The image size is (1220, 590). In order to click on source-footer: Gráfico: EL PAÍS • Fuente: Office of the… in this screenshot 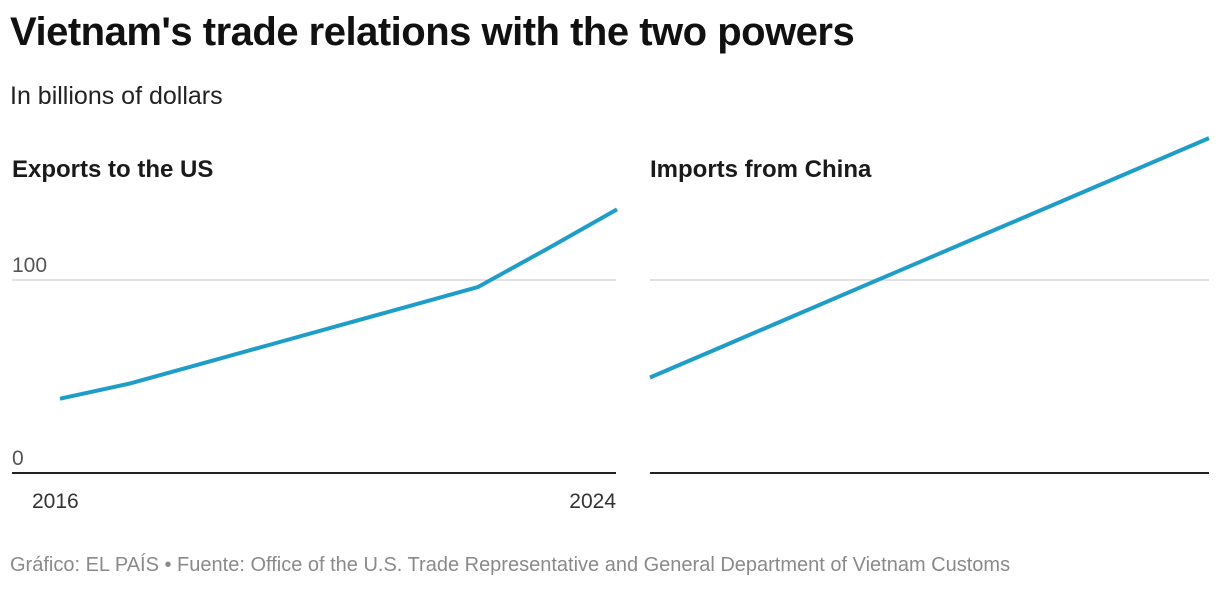, I will do `click(510, 565)`.